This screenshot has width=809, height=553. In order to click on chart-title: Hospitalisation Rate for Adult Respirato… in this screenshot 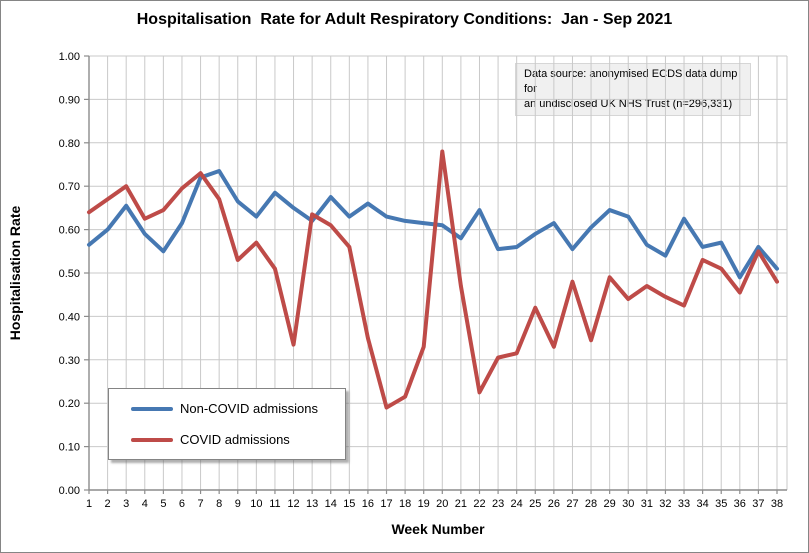, I will do `click(404, 19)`.